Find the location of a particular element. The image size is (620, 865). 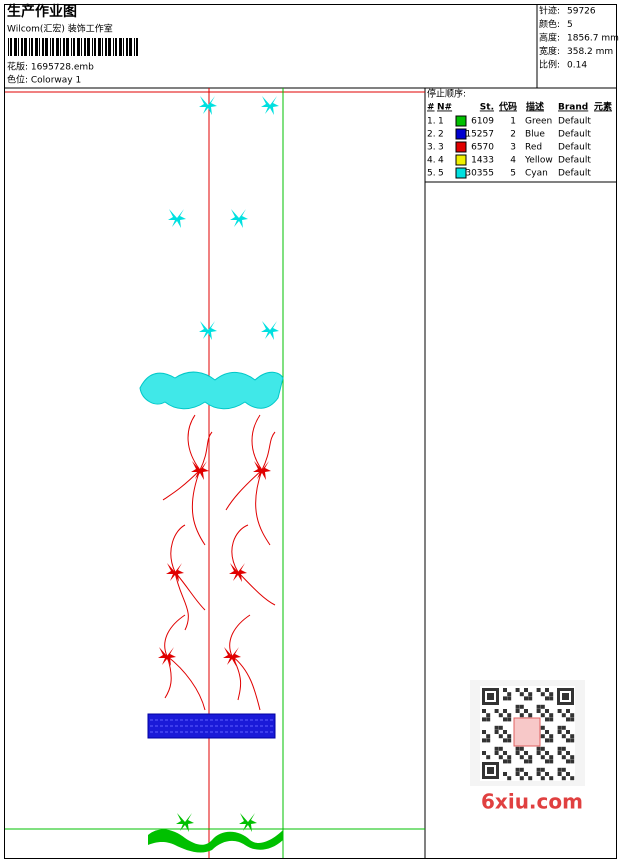

stitches: 15257 is located at coordinates (479, 135).